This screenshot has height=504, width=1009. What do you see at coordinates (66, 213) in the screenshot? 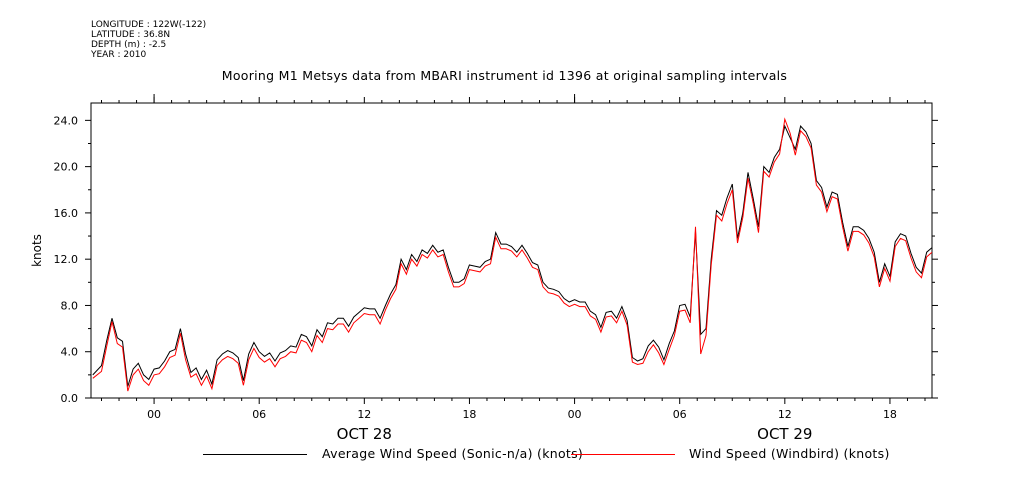
I see `y-tick-label: 16.0` at bounding box center [66, 213].